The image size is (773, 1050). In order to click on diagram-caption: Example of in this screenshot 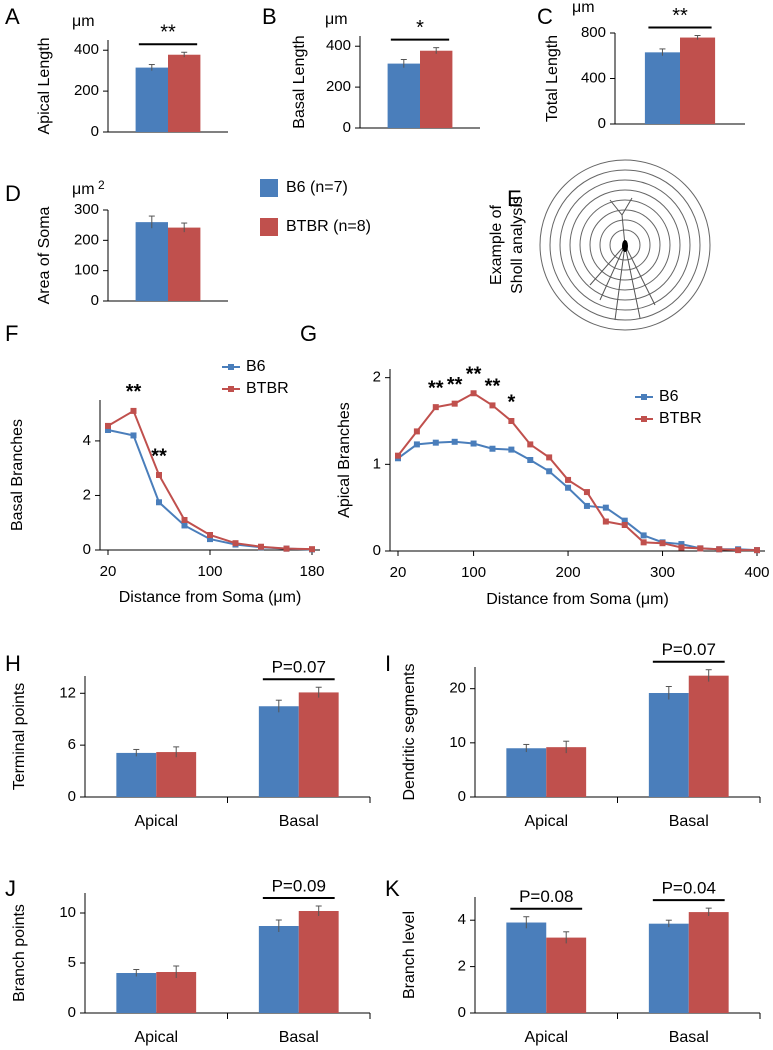, I will do `click(496, 244)`.